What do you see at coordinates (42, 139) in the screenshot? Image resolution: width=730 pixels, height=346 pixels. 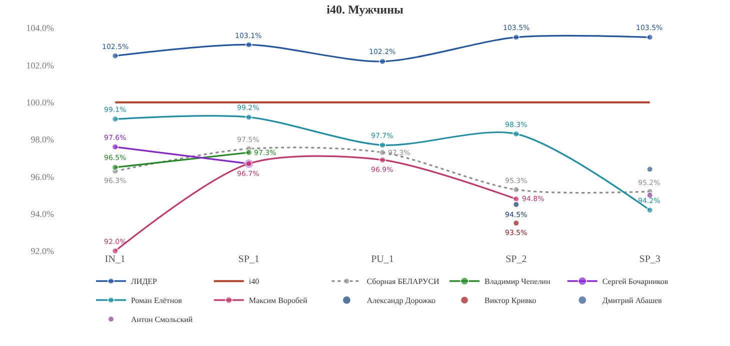 I see `y-tick-label: 98.0%` at bounding box center [42, 139].